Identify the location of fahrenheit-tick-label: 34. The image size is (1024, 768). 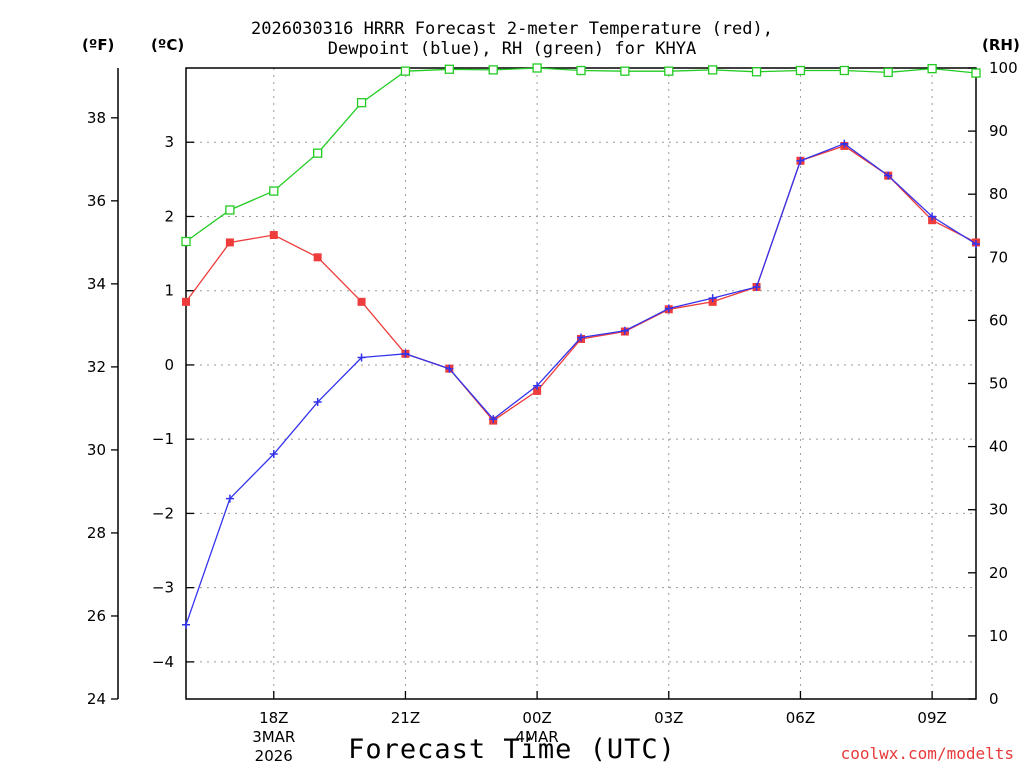
(96, 284).